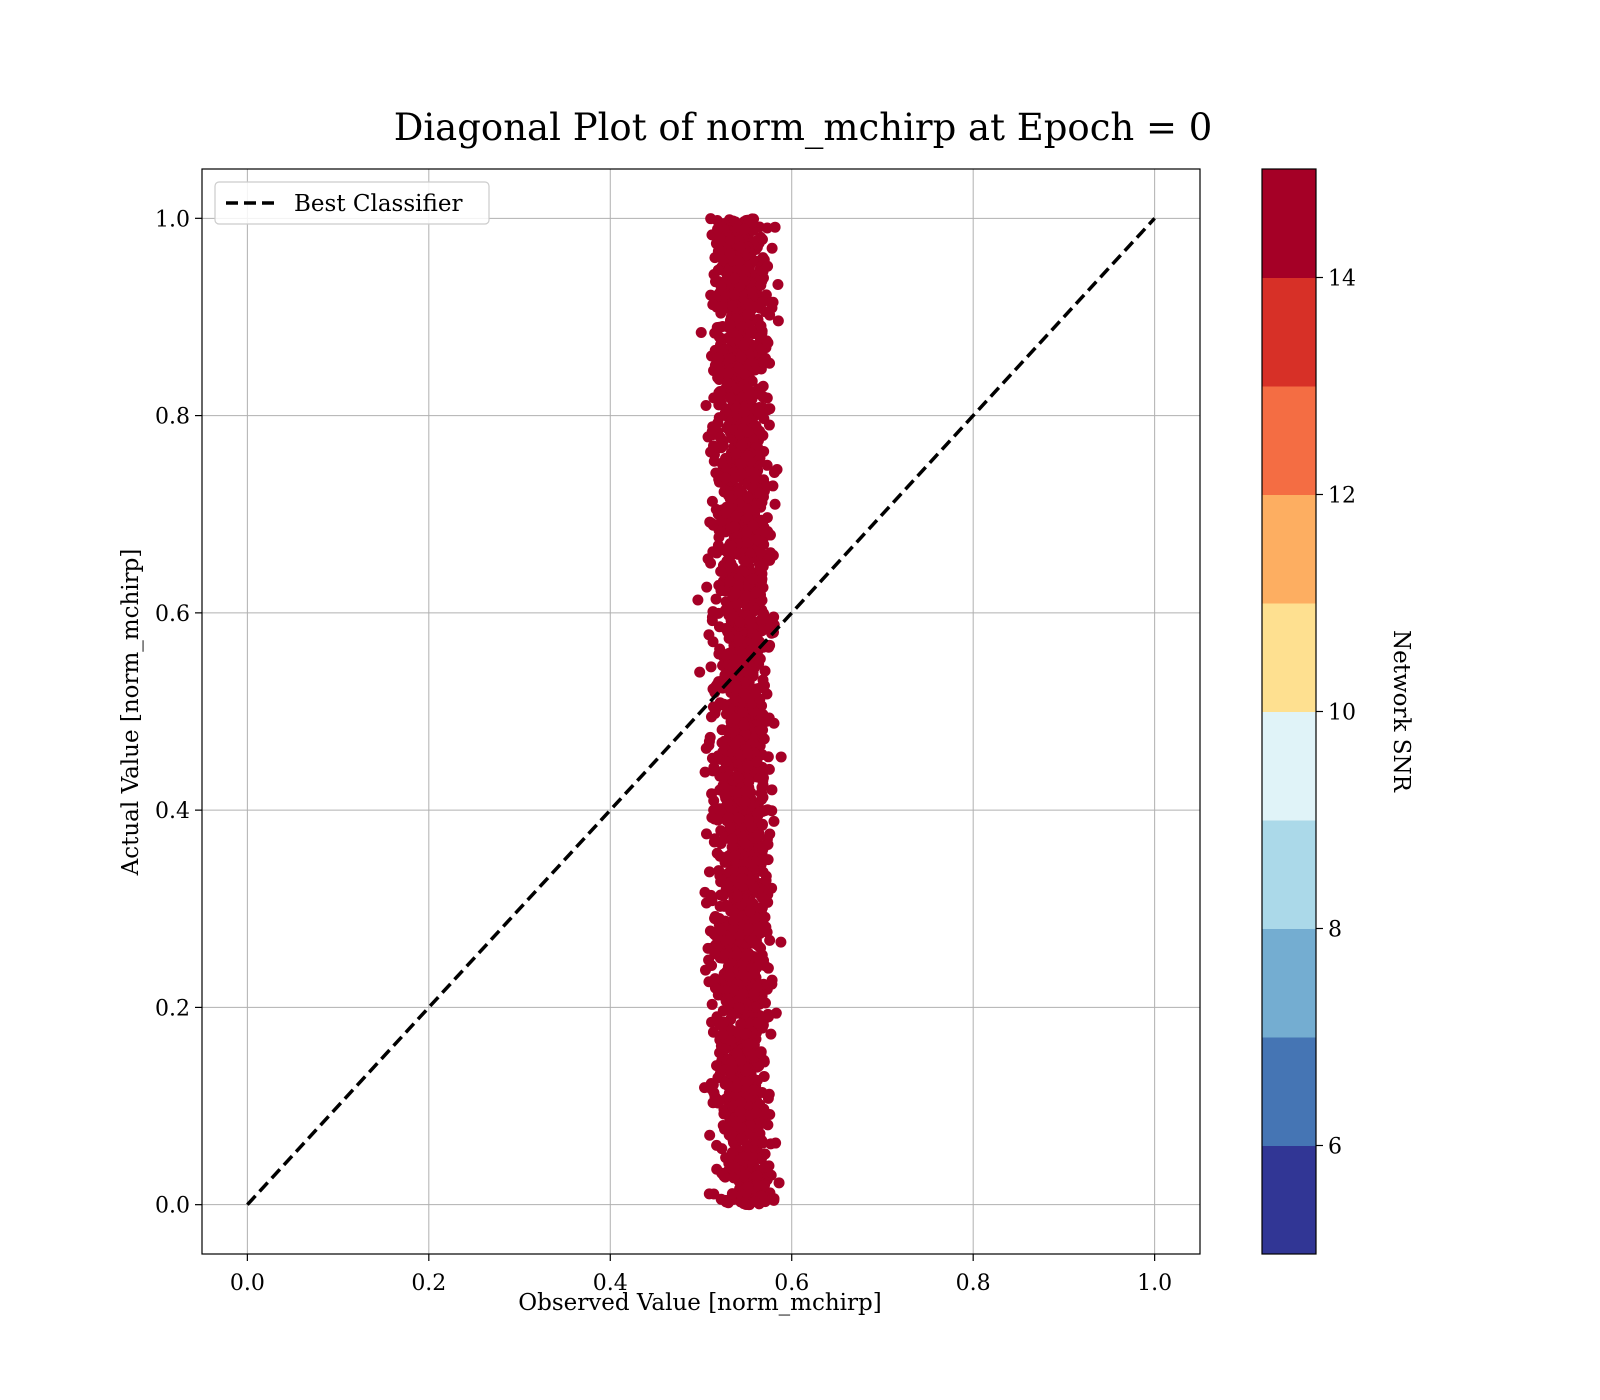 The image size is (1600, 1400). Describe the element at coordinates (172, 417) in the screenshot. I see `y-tick-label: 0.8` at that location.